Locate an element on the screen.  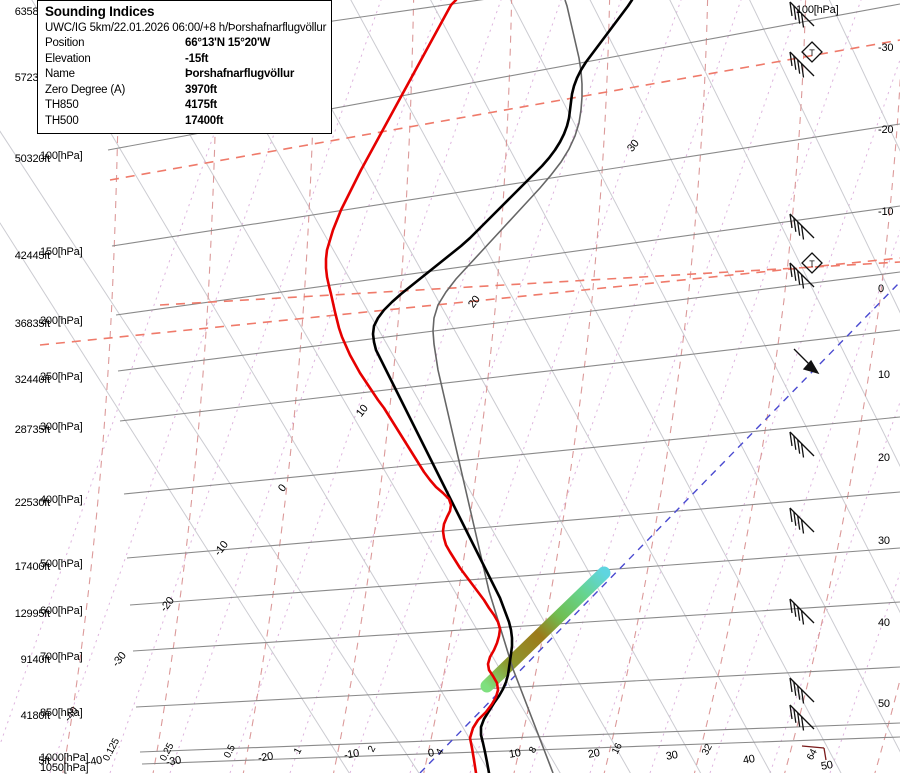
altitude-label: 42445ft is located at coordinates (32, 256).